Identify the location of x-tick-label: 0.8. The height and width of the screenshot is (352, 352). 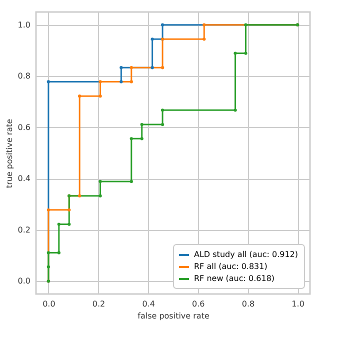
(248, 304).